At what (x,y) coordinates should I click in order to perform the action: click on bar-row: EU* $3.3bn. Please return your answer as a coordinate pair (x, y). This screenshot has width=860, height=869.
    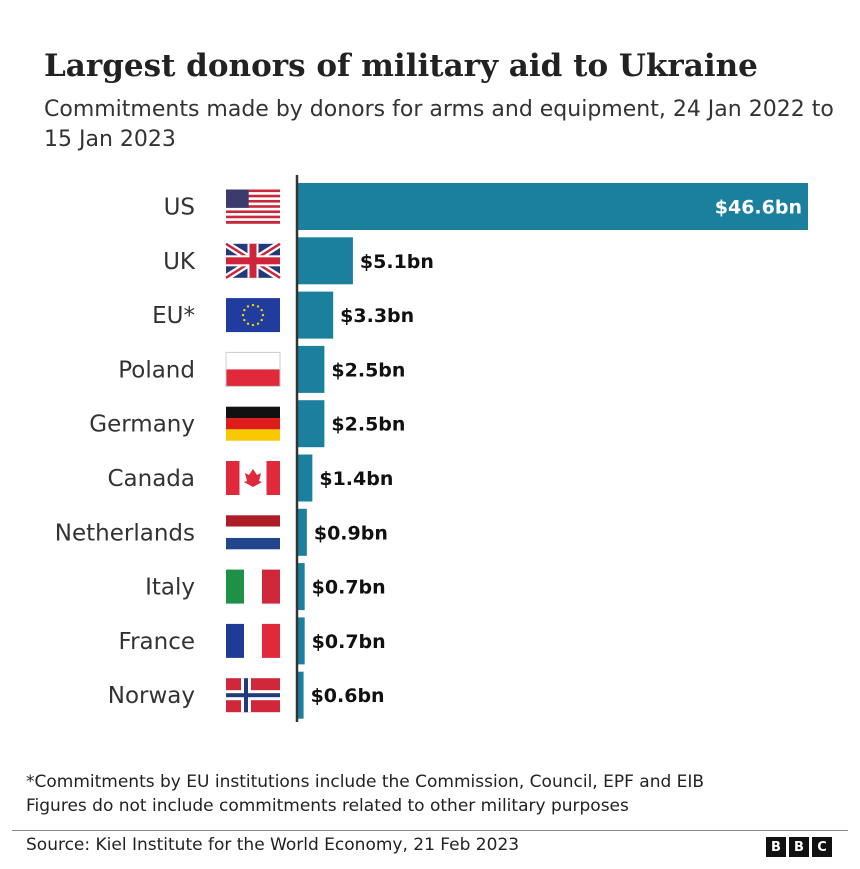
    Looking at the image, I should click on (283, 315).